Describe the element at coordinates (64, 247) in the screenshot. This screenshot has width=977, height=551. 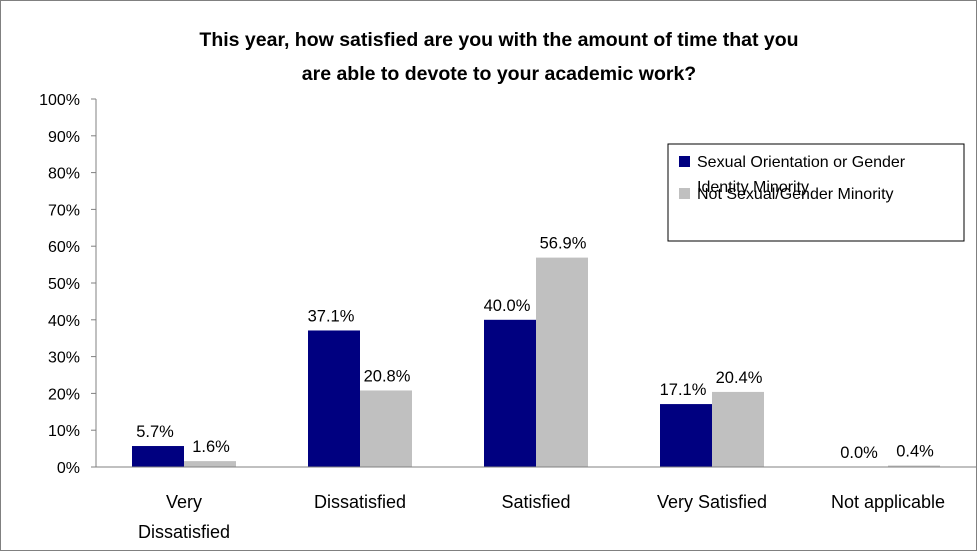
I see `y-tick-label: 60%` at that location.